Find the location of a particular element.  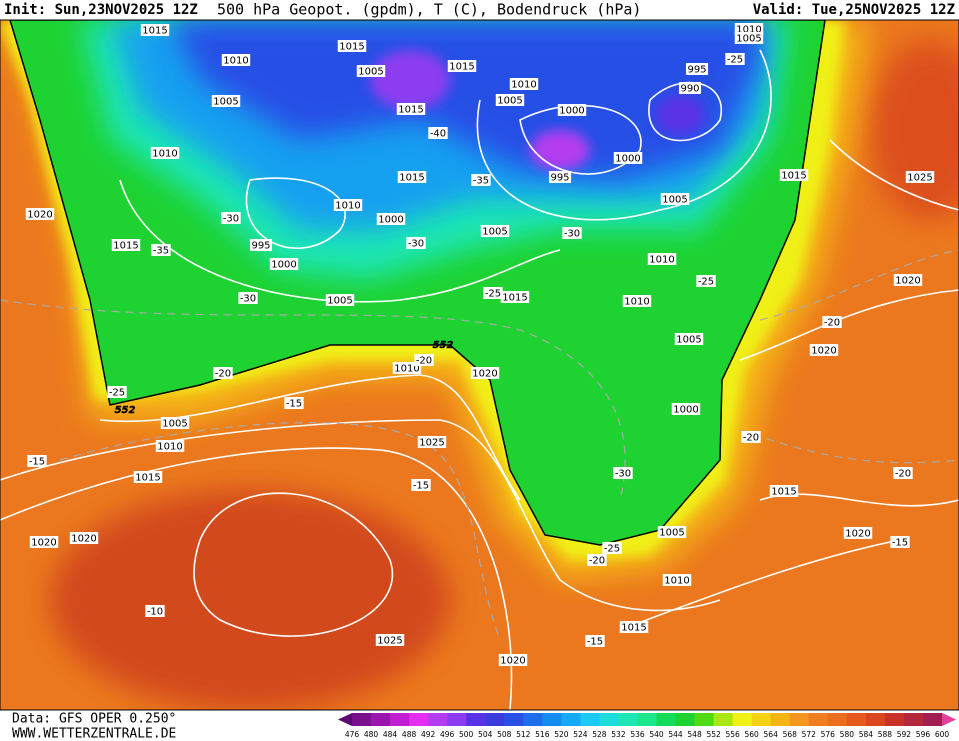

colorbar-label: 600 is located at coordinates (942, 734).